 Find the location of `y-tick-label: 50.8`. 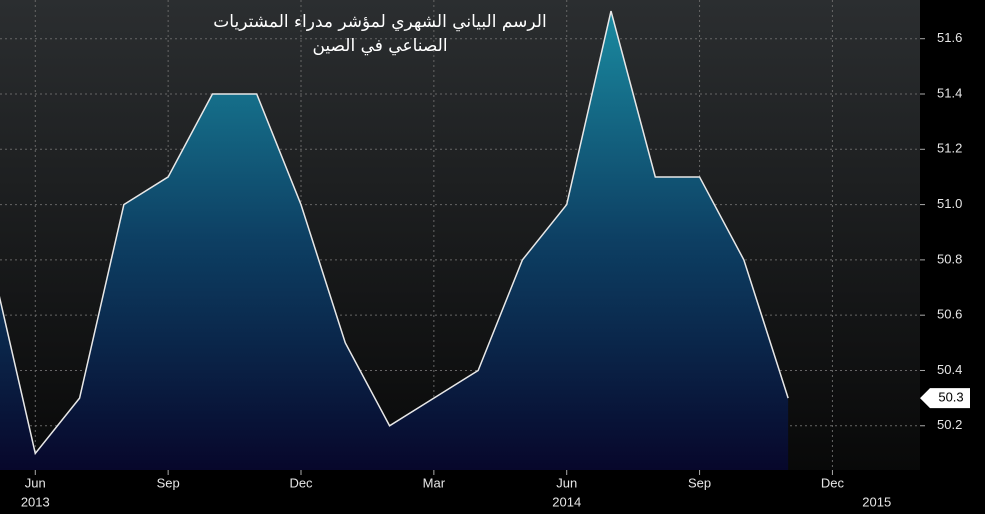

y-tick-label: 50.8 is located at coordinates (949, 258).